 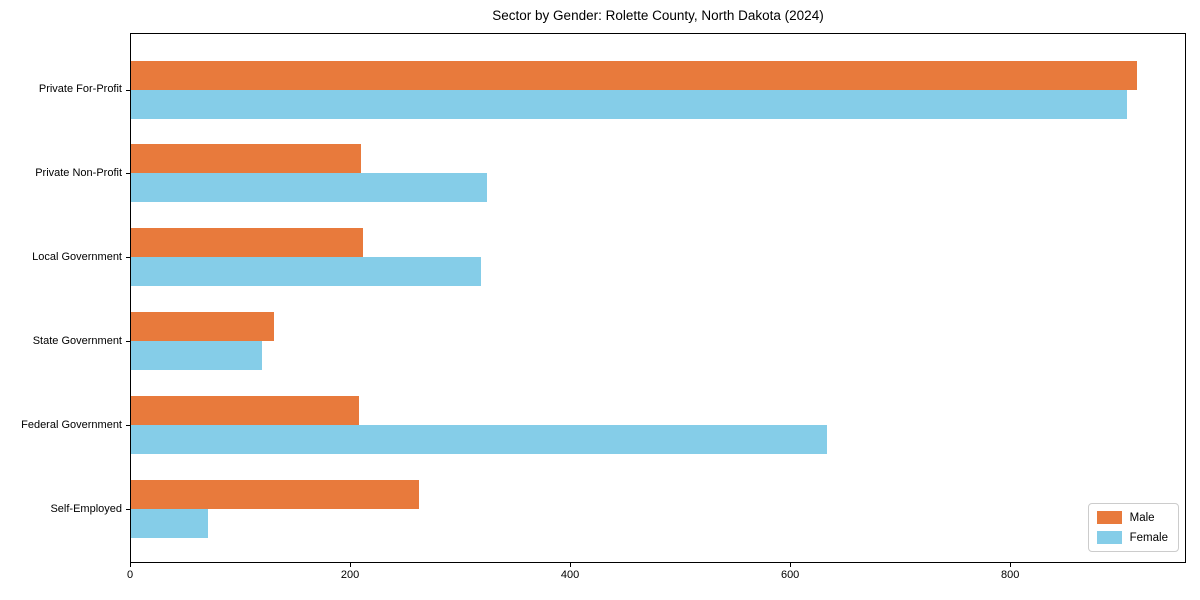 I want to click on bar-female-local-government, so click(x=306, y=272).